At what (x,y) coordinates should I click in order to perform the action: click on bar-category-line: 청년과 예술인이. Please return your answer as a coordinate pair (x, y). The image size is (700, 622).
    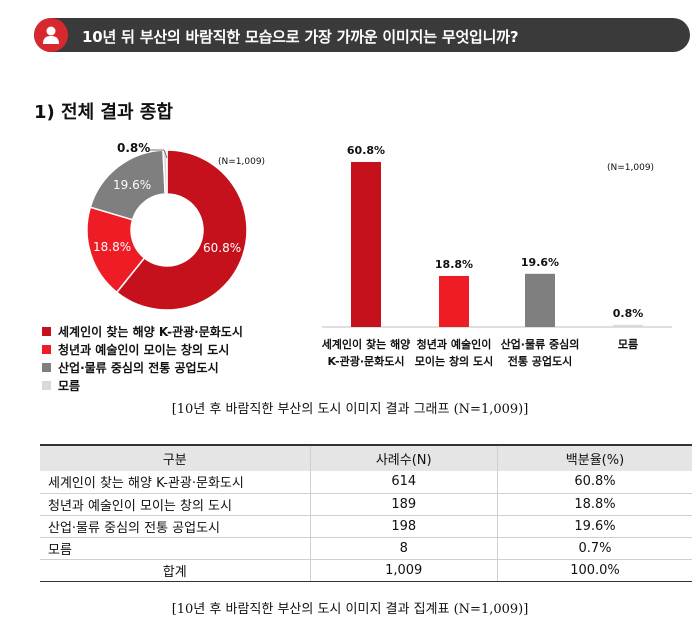
    Looking at the image, I should click on (454, 344).